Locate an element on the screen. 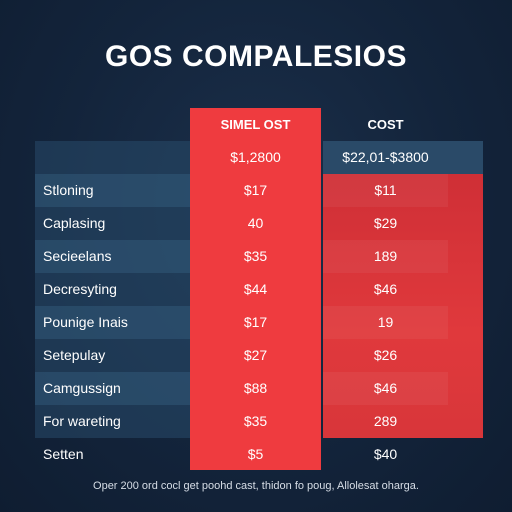 Image resolution: width=512 pixels, height=512 pixels. row-value-col2: $44 is located at coordinates (255, 289).